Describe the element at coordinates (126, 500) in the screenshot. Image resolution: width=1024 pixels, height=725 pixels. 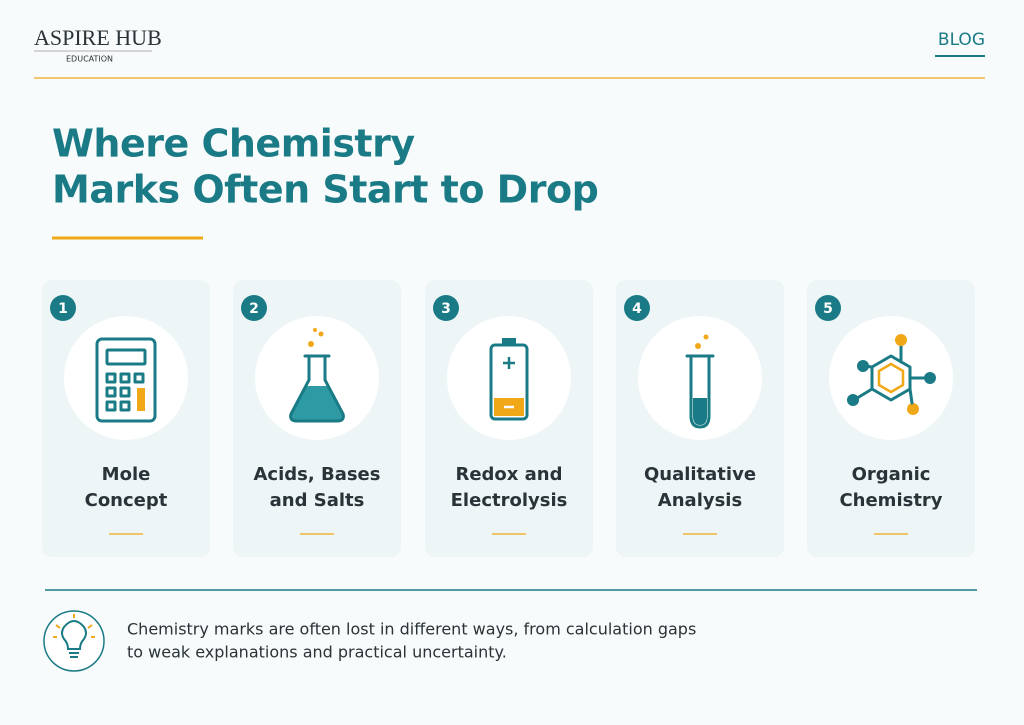
I see `card-label: Concept` at that location.